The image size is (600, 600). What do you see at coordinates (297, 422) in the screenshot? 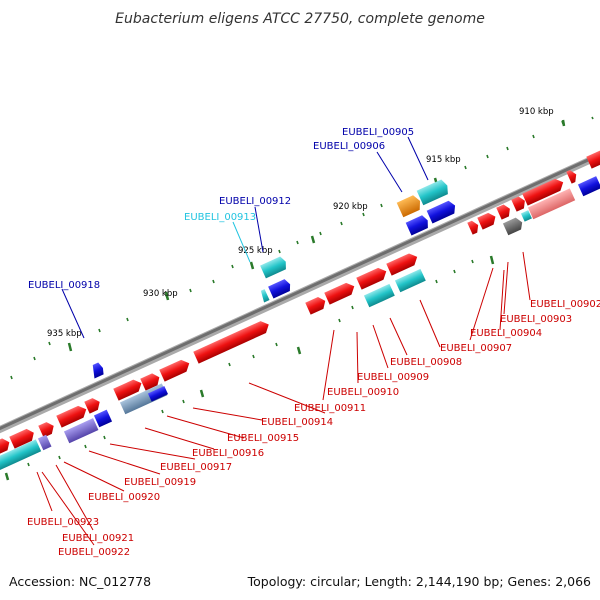
I see `gene-label: EUBELI_00914` at bounding box center [297, 422].